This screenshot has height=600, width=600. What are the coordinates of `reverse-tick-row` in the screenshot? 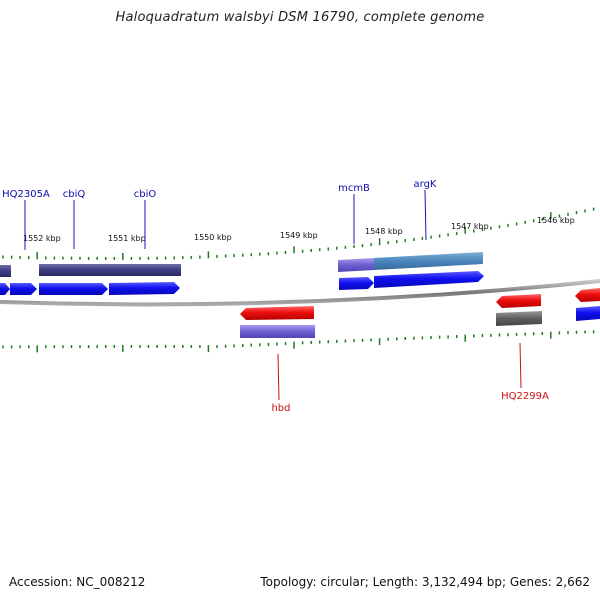 It's located at (298, 341).